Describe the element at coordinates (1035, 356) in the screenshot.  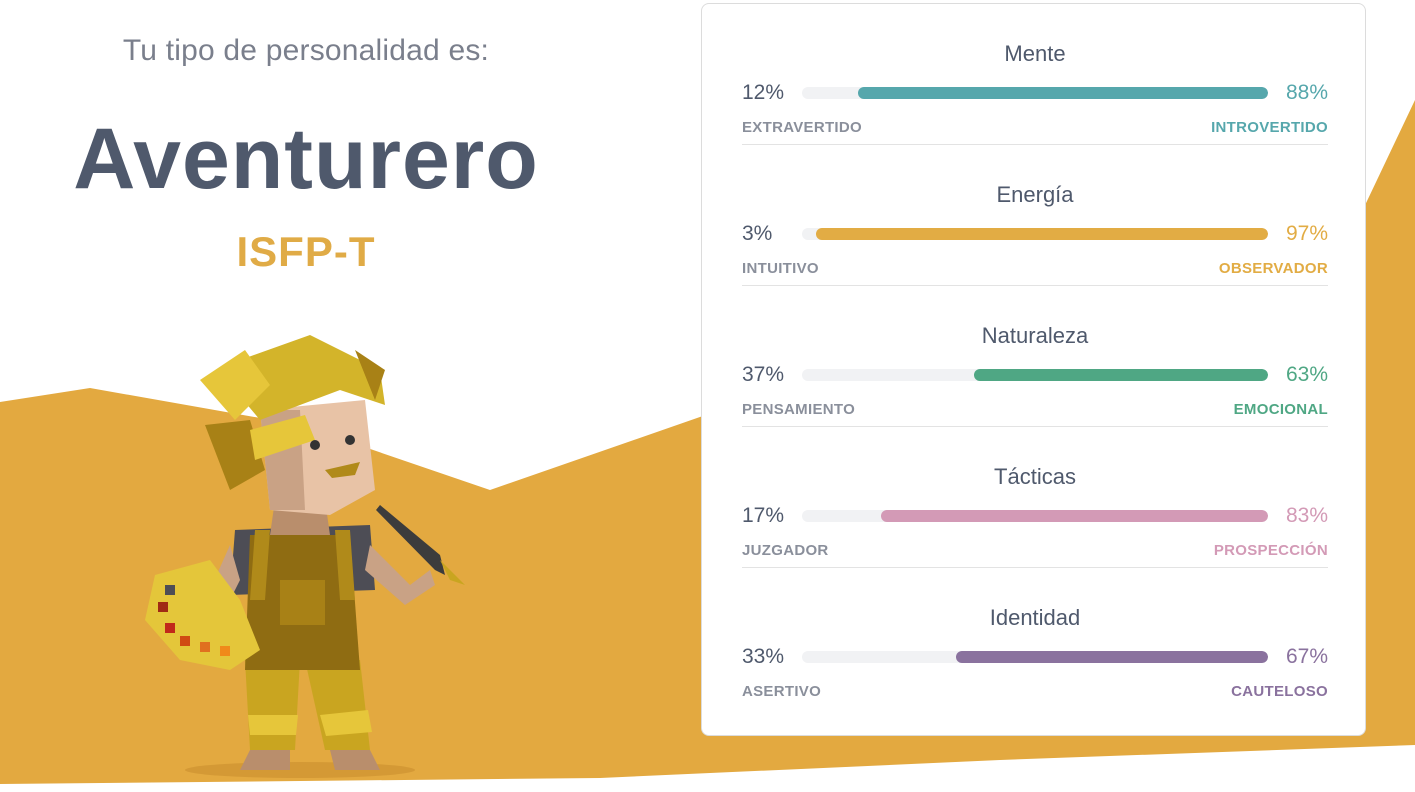
I see `trait-row-nature: Naturaleza 37% 63% PENSAMIENTO EMOCIONAL` at that location.